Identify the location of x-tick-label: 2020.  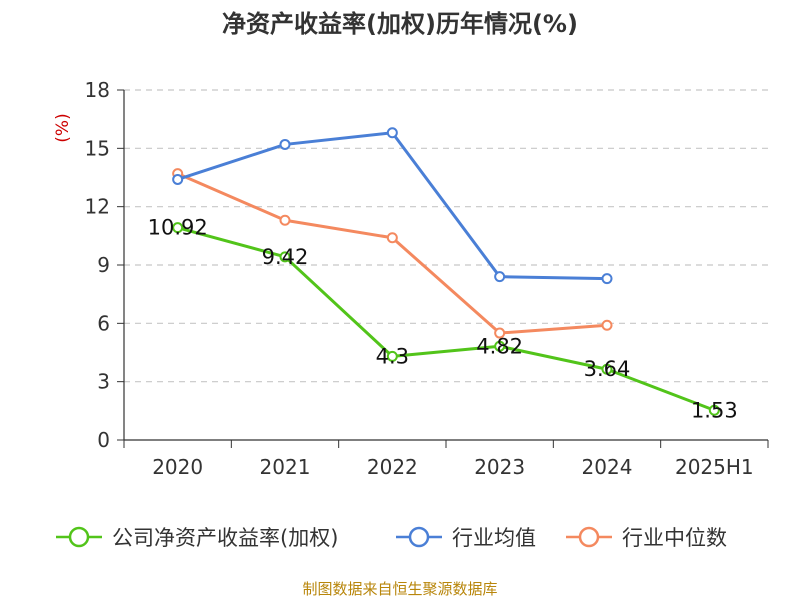
(177, 467).